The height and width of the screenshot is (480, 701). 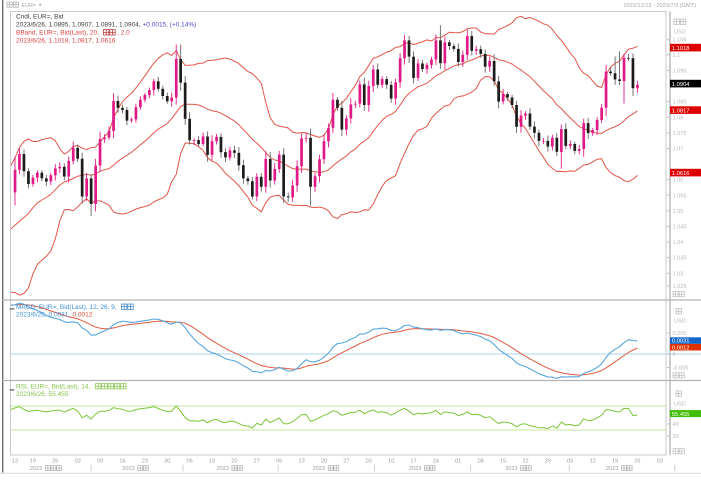 I want to click on svg-text: 23, so click(x=145, y=462).